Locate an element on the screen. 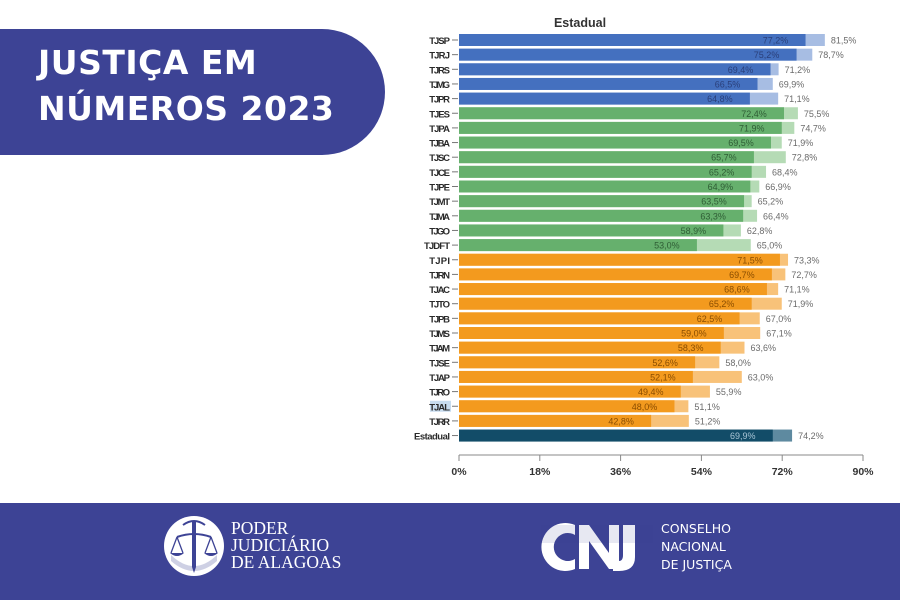 Image resolution: width=900 pixels, height=600 pixels. x-tick-label: 18% is located at coordinates (540, 472).